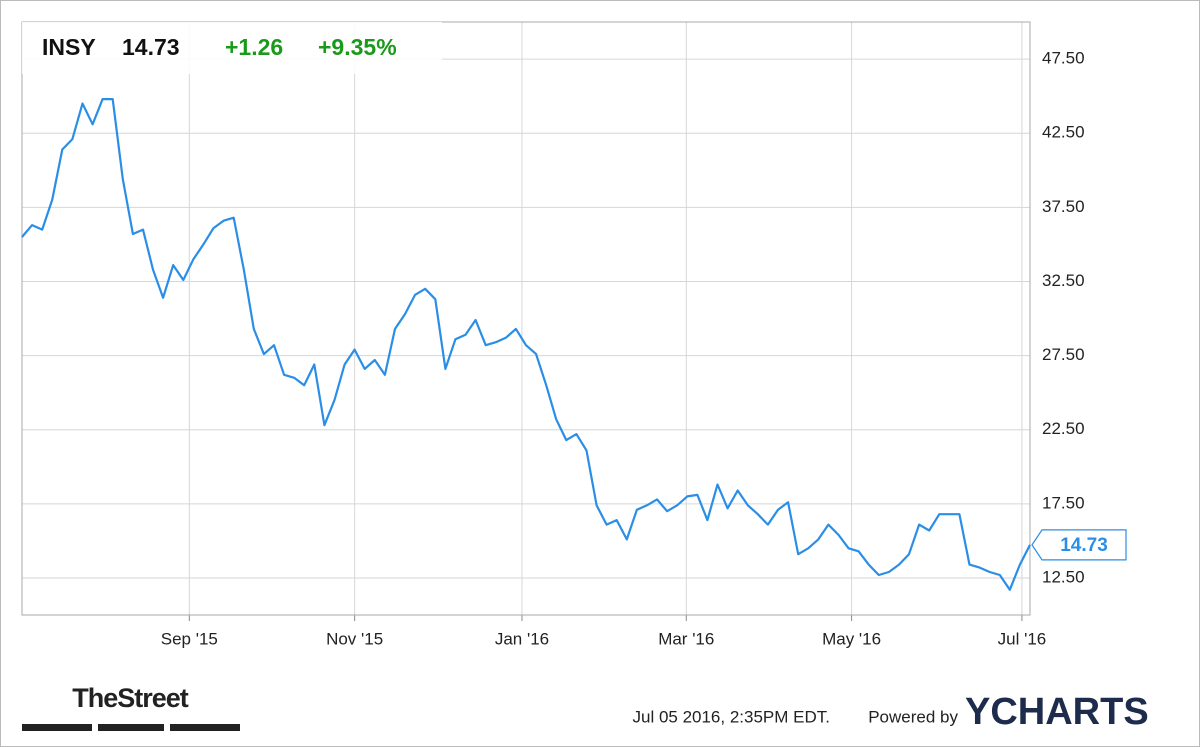  I want to click on header-box, so click(232, 48).